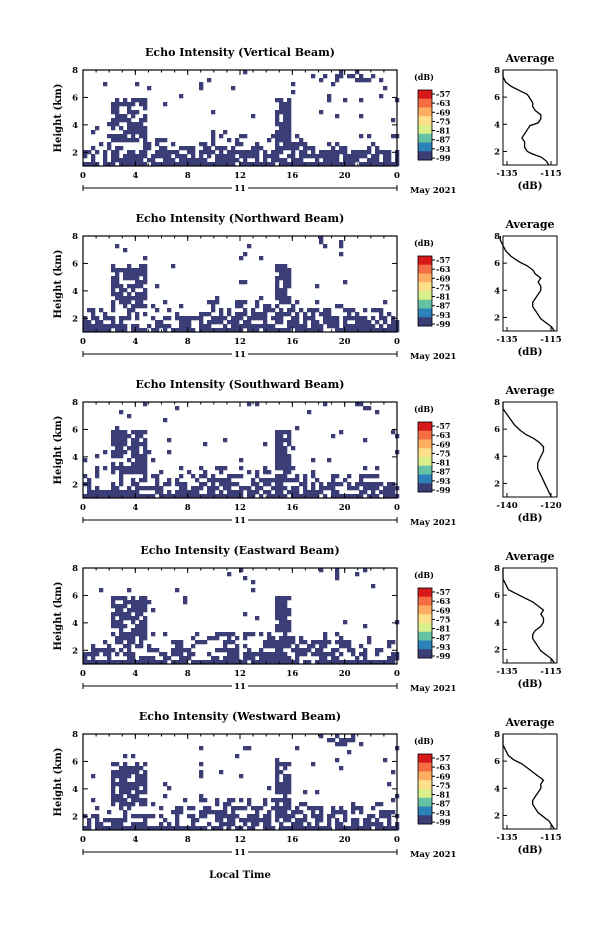 The image size is (612, 929). I want to click on colorbar-tick-label: -75, so click(443, 121).